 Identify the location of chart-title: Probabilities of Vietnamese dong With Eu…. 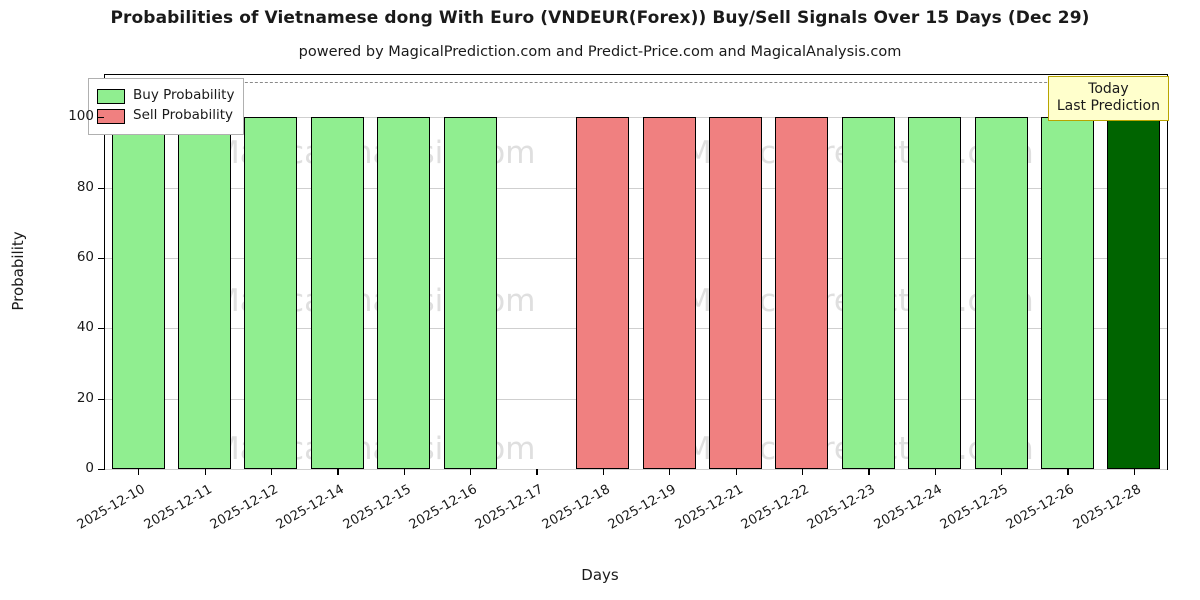
(600, 18).